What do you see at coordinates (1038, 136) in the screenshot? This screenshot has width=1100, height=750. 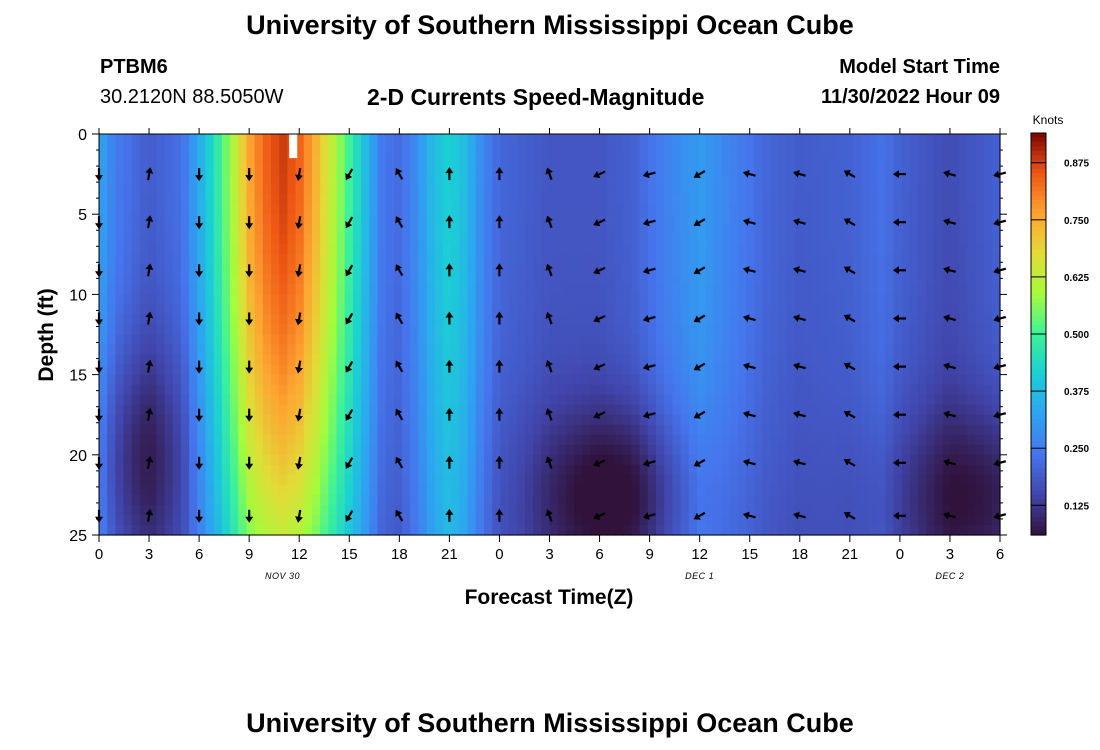 I see `colorbar-swatch` at bounding box center [1038, 136].